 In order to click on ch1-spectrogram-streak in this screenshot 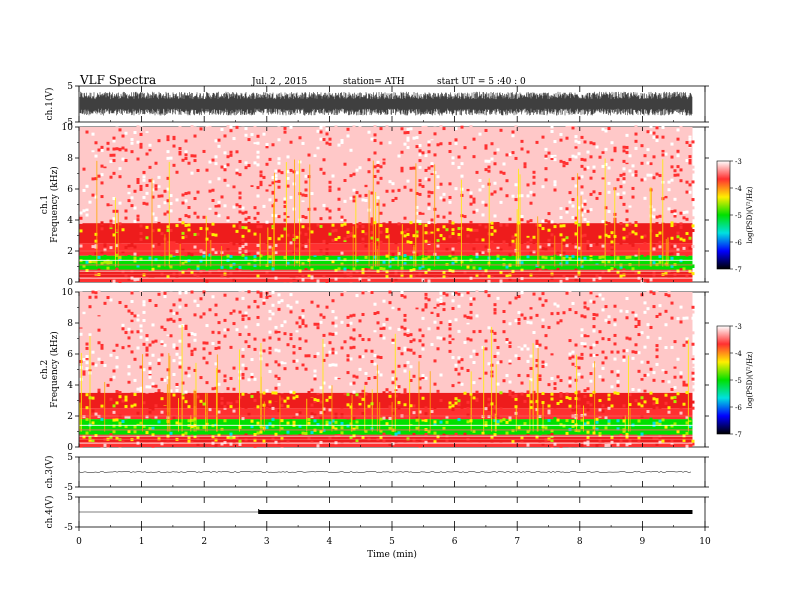, I will do `click(286, 214)`.